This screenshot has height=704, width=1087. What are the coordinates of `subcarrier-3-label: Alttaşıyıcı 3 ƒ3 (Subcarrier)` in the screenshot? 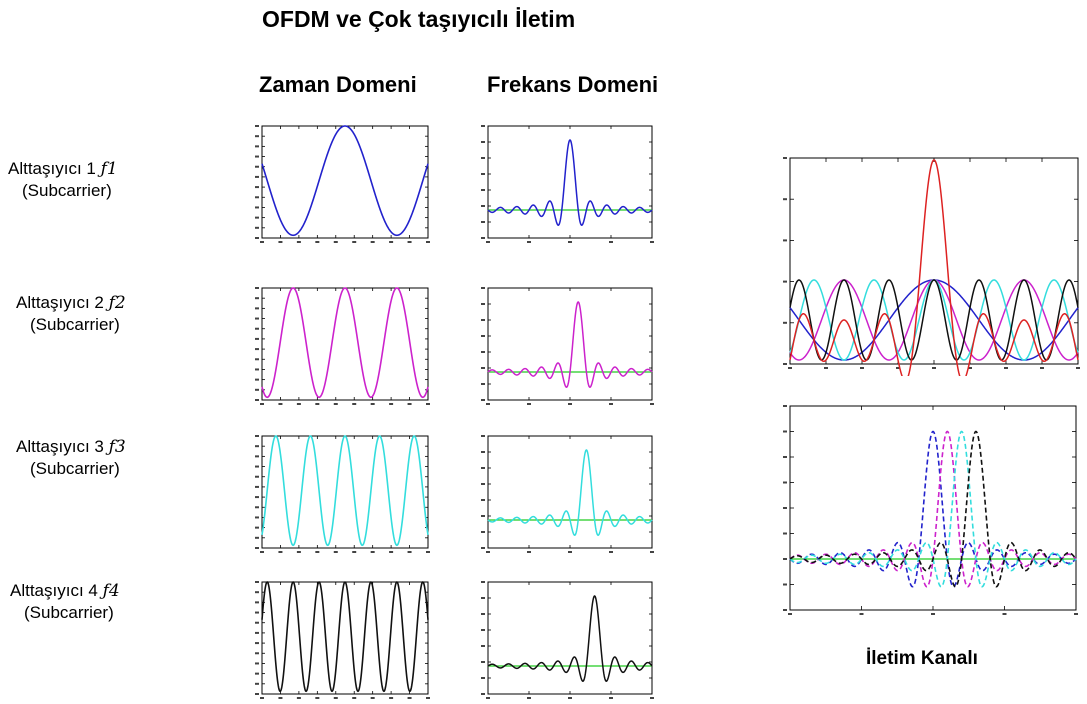 It's located at (71, 458).